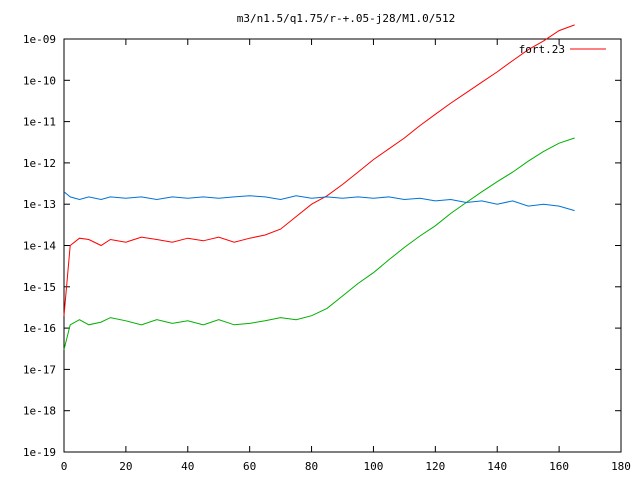 This screenshot has height=480, width=640. What do you see at coordinates (39, 122) in the screenshot?
I see `y-tick-label: 1e-11` at bounding box center [39, 122].